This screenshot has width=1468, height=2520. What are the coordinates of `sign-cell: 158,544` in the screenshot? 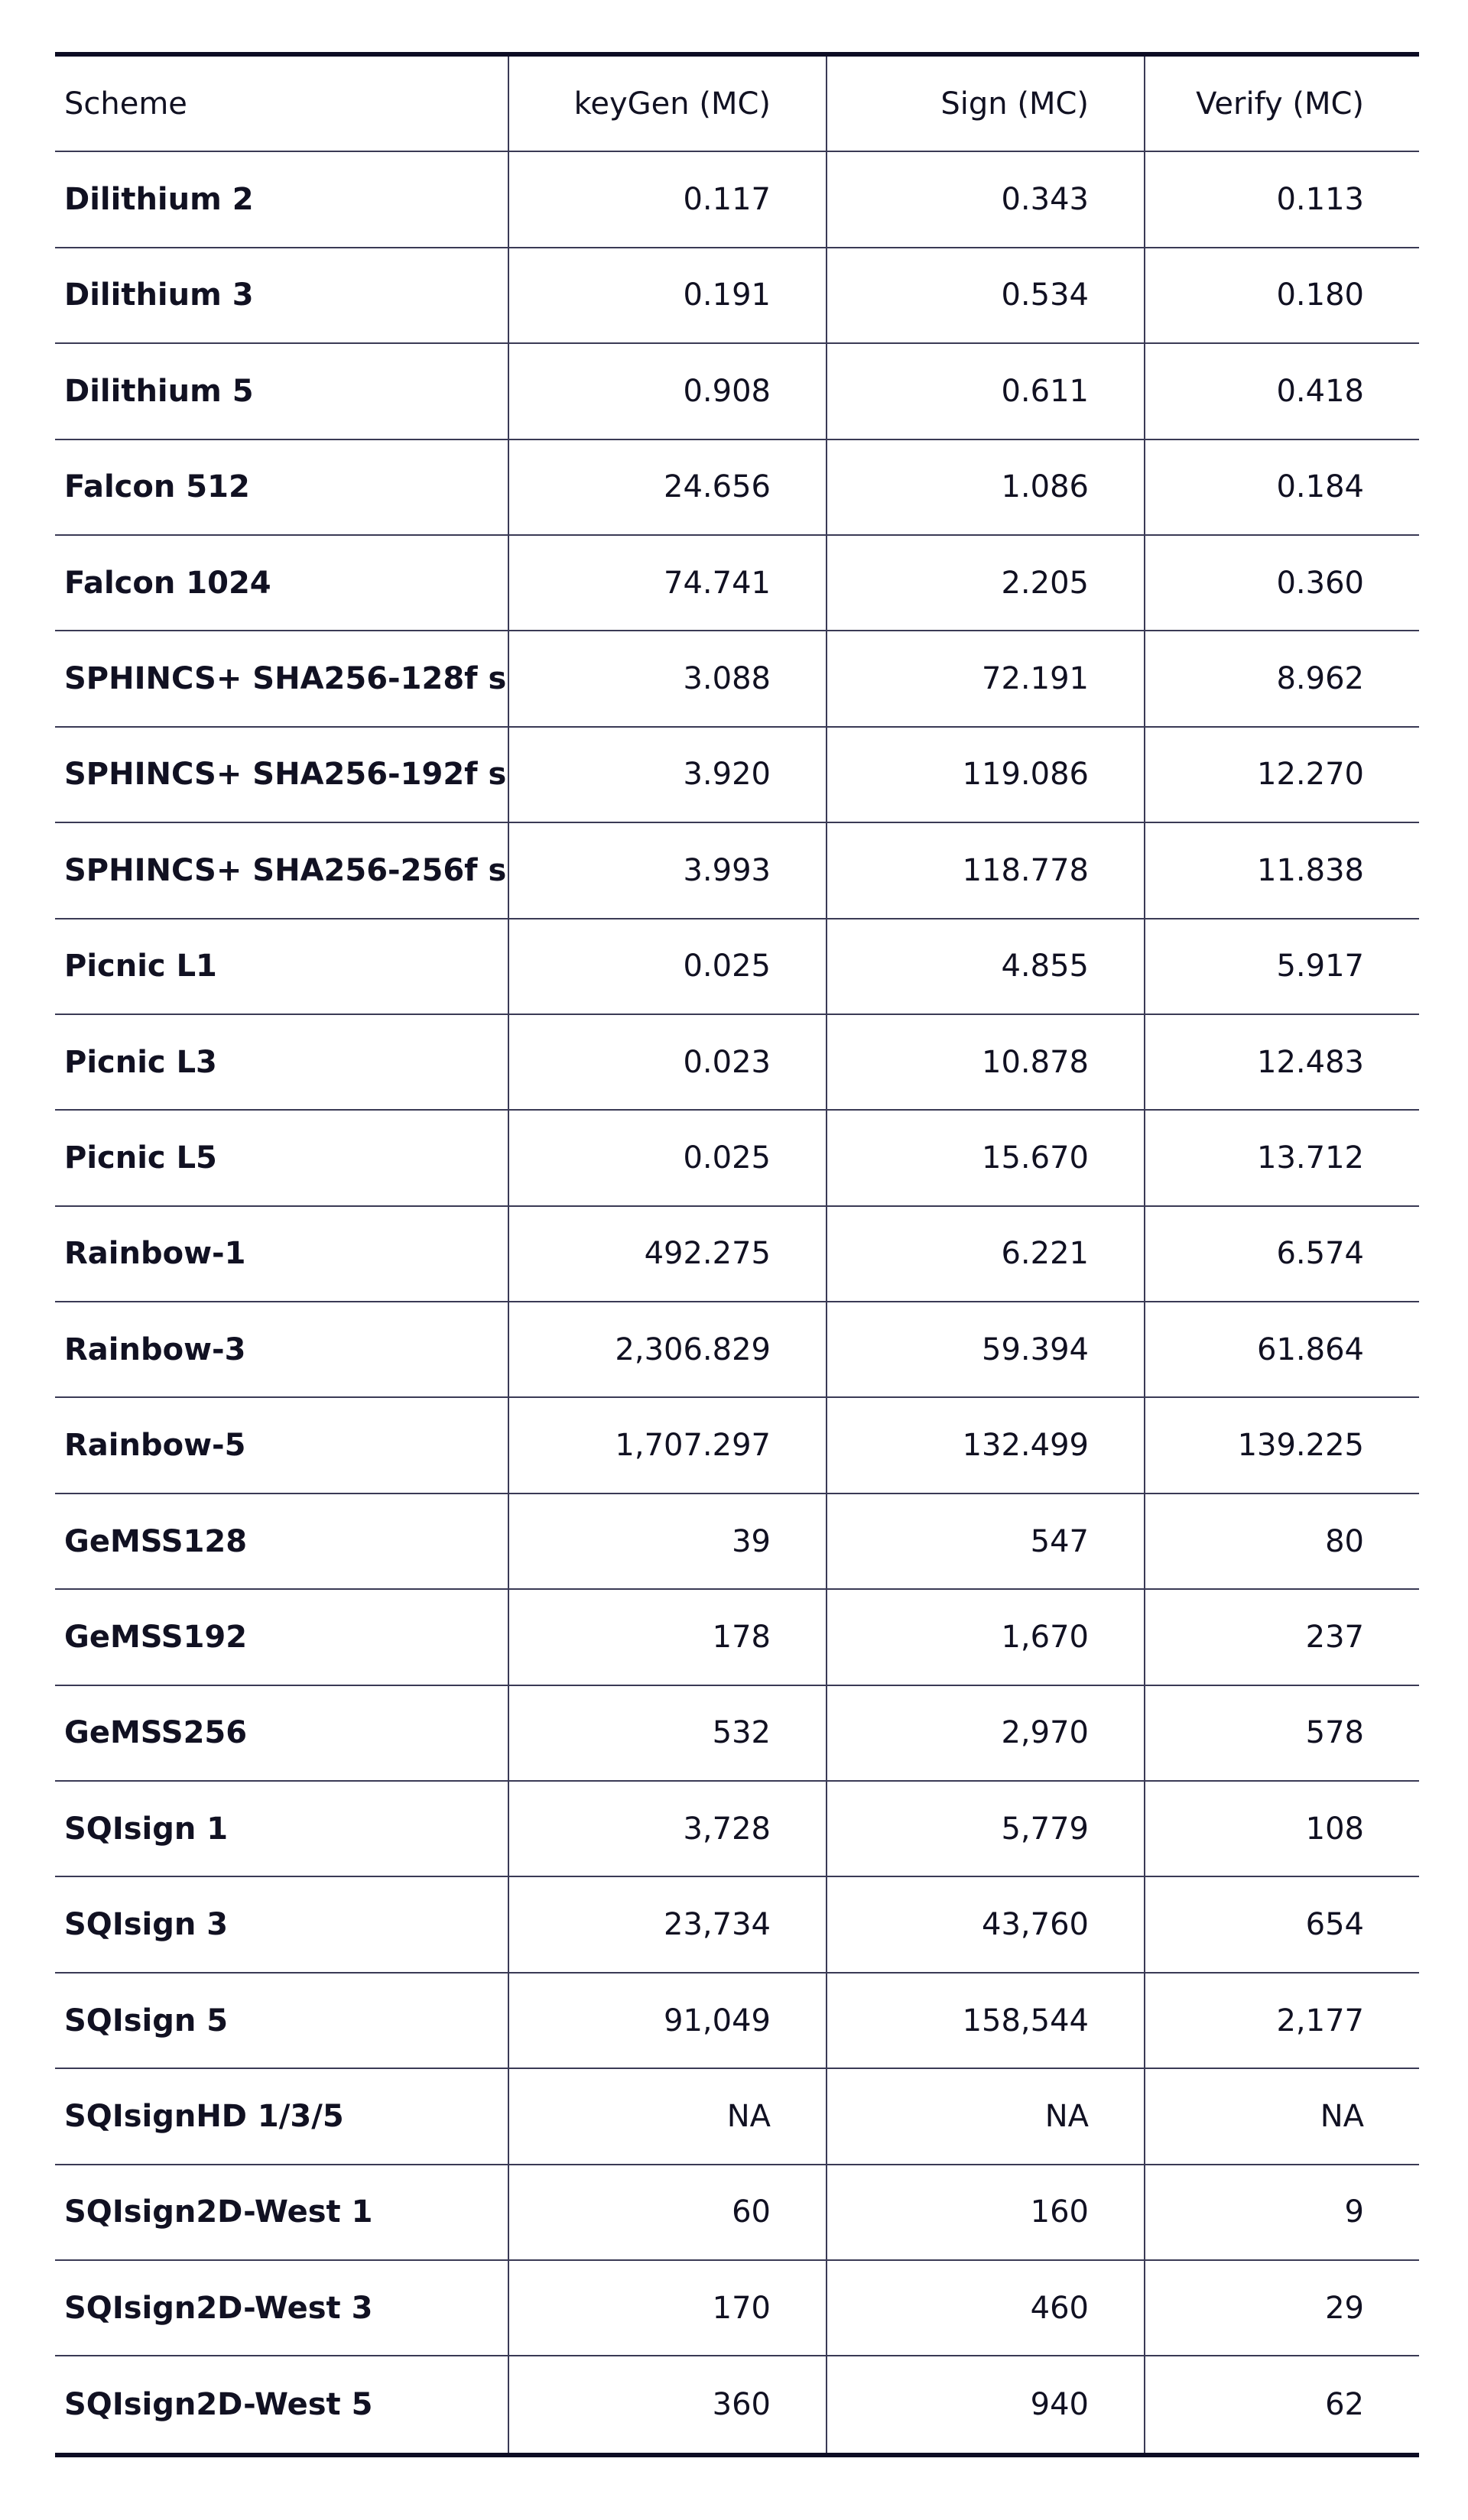 It's located at (986, 2021).